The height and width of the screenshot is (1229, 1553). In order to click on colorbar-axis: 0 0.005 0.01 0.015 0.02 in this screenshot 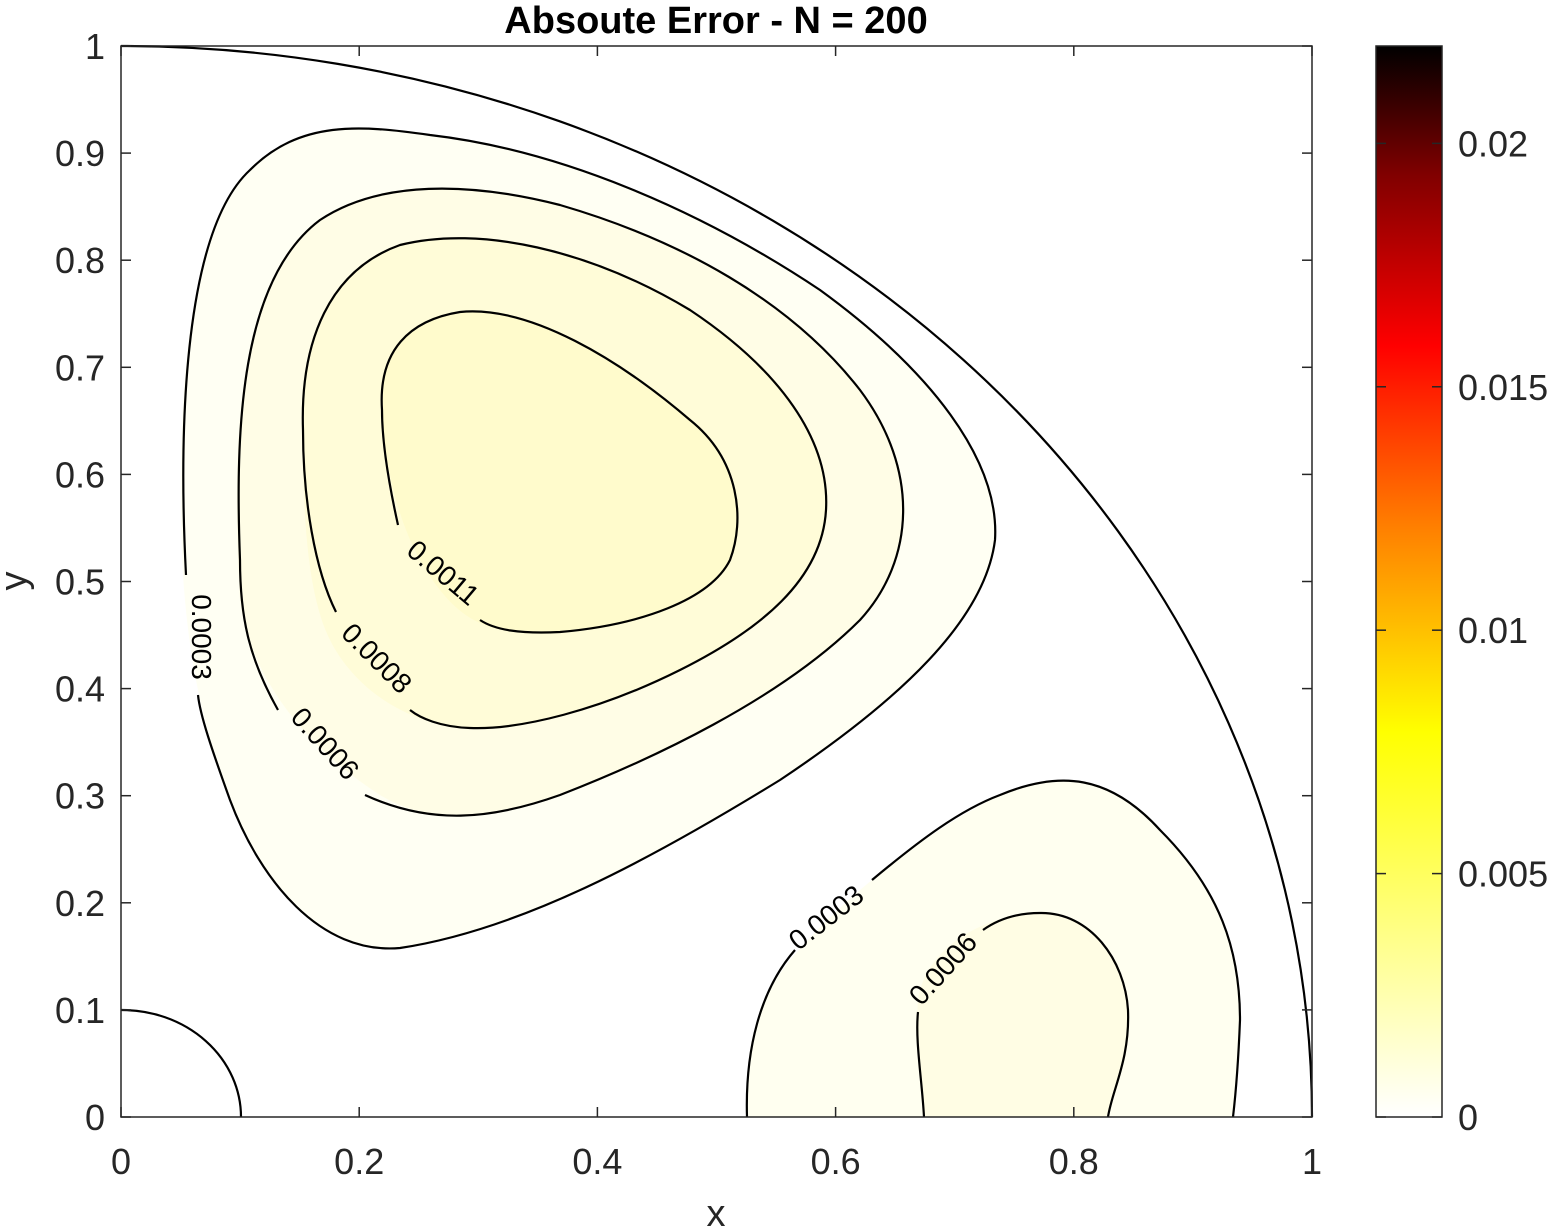, I will do `click(1462, 630)`.